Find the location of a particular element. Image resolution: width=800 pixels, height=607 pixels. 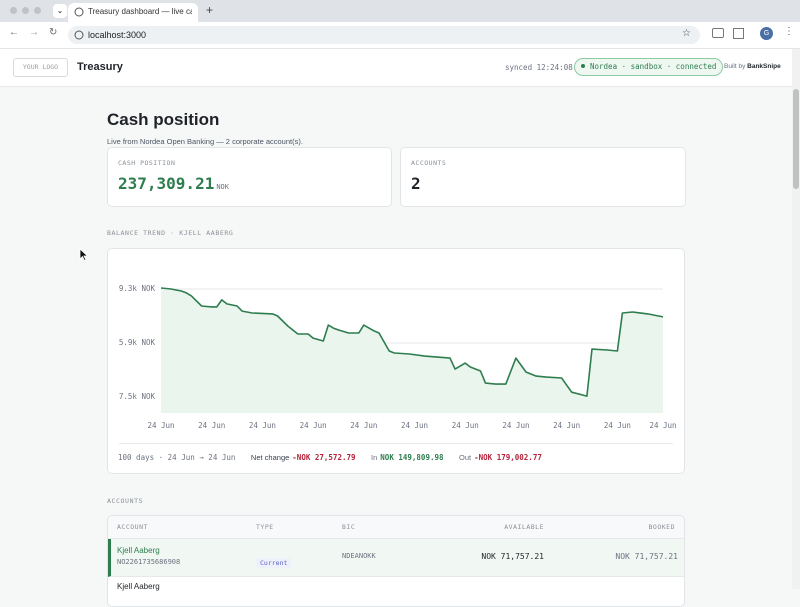

out-value: -NOK 179,002.77 is located at coordinates (508, 457).